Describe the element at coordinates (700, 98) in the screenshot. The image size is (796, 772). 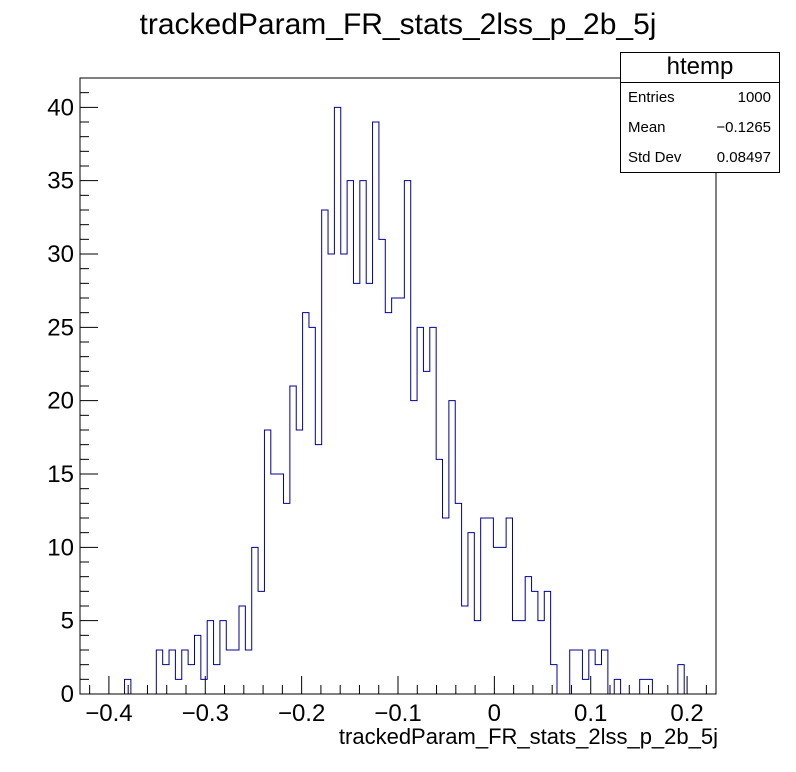
I see `stats-row-entries: Entries 1000` at that location.